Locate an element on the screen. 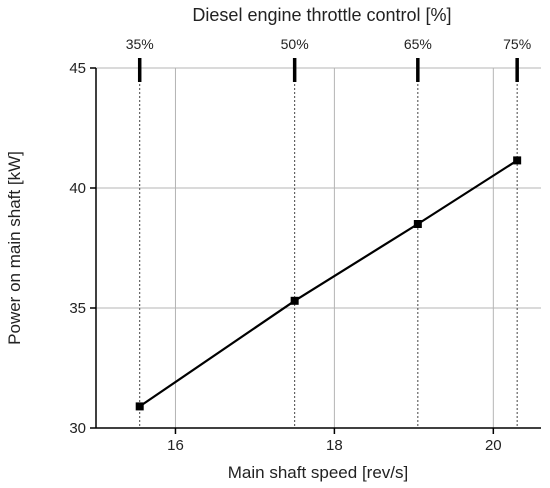 This screenshot has height=488, width=550. y-tick-label: 40 is located at coordinates (77, 188).